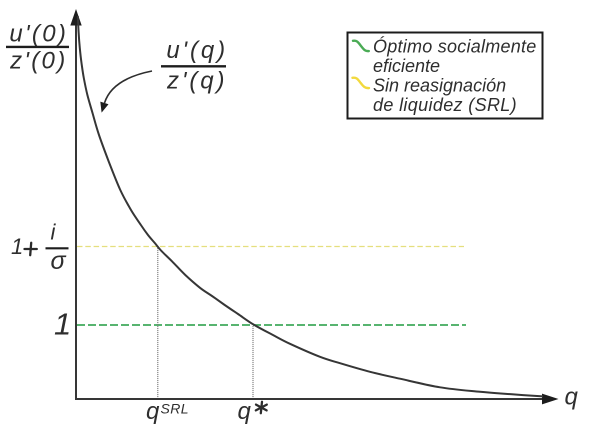 Image resolution: width=600 pixels, height=431 pixels. Describe the element at coordinates (445, 105) in the screenshot. I see `svg-text: de liquidez (SRL)` at that location.